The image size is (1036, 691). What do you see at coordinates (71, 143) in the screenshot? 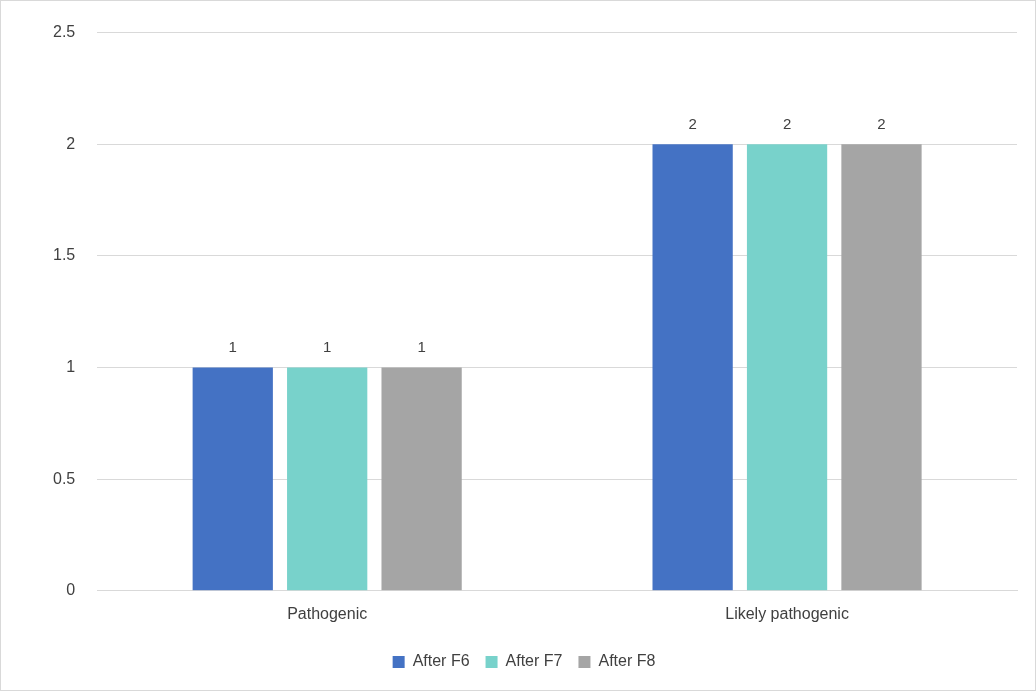
I see `y-tick-label: 2` at bounding box center [71, 143].